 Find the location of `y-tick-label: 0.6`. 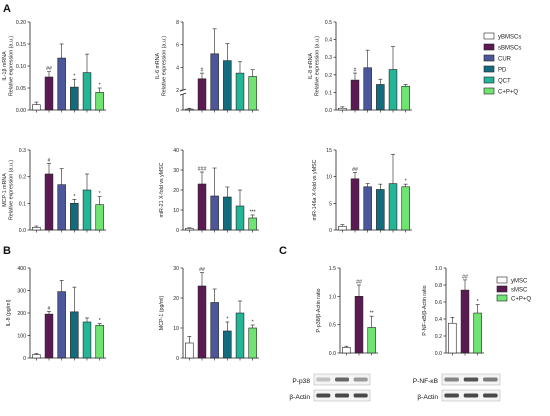

y-tick-label: 0.6 is located at coordinates (438, 303).